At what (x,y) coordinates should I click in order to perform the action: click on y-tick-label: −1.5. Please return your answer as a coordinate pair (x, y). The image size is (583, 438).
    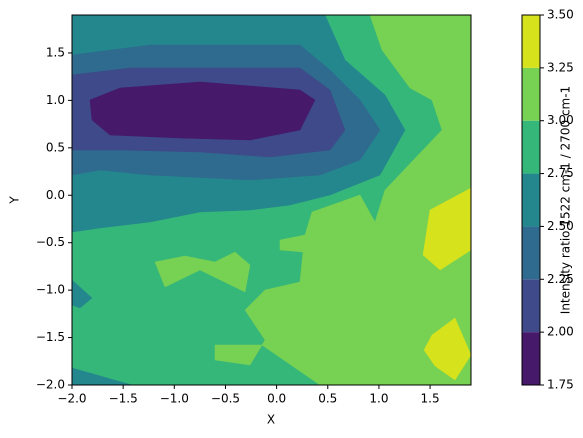
    Looking at the image, I should click on (50, 337).